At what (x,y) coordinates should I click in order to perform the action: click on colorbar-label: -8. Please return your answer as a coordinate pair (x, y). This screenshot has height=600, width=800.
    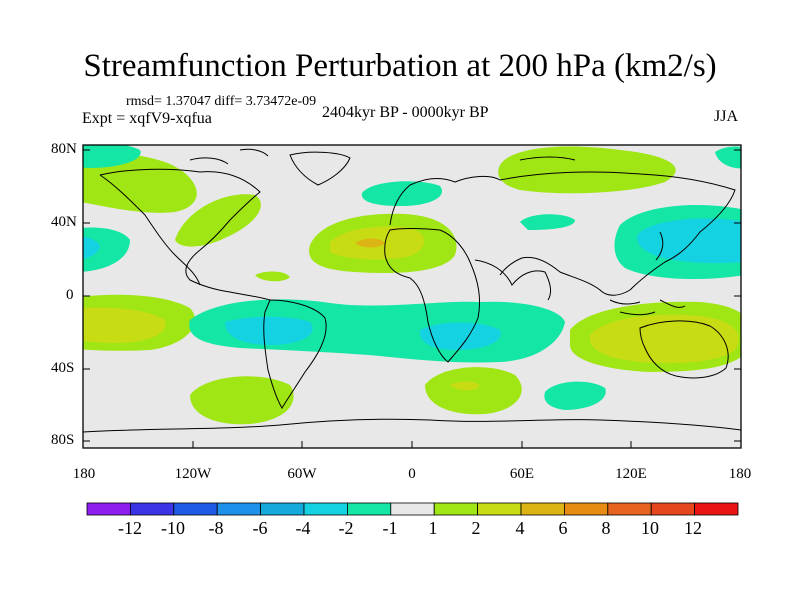
    Looking at the image, I should click on (216, 528).